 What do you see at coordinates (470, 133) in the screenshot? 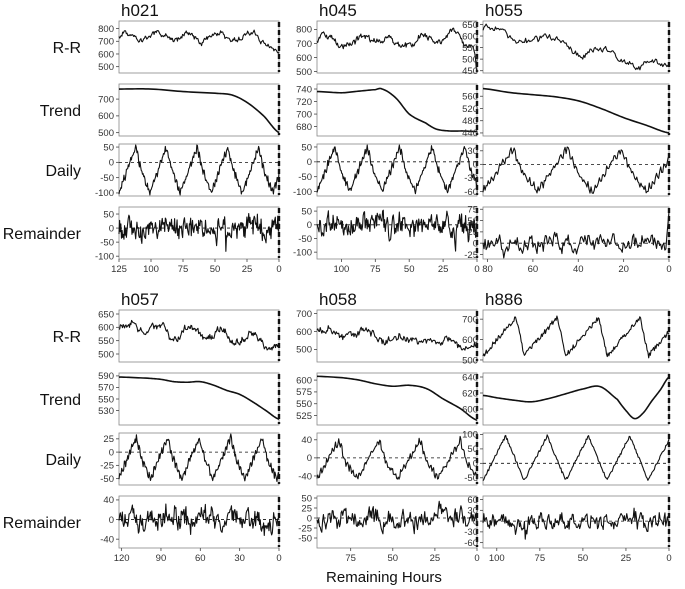
I see `y-tick-label: 440` at bounding box center [470, 133].